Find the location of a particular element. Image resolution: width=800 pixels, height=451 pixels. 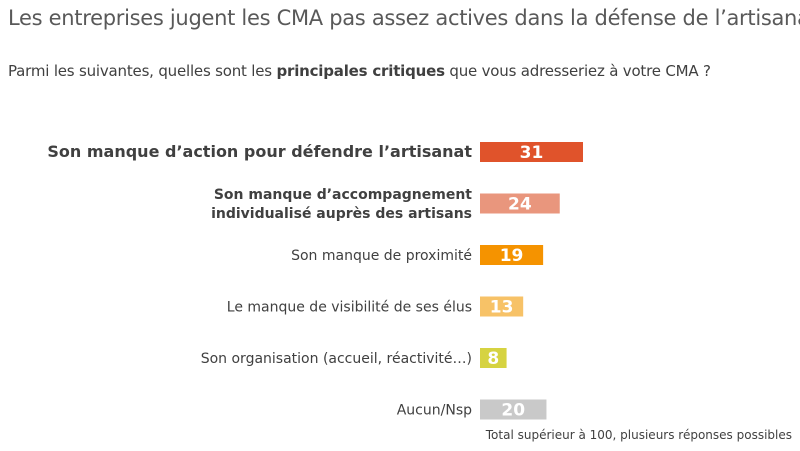

bar-value-label-0: 31 is located at coordinates (532, 153).